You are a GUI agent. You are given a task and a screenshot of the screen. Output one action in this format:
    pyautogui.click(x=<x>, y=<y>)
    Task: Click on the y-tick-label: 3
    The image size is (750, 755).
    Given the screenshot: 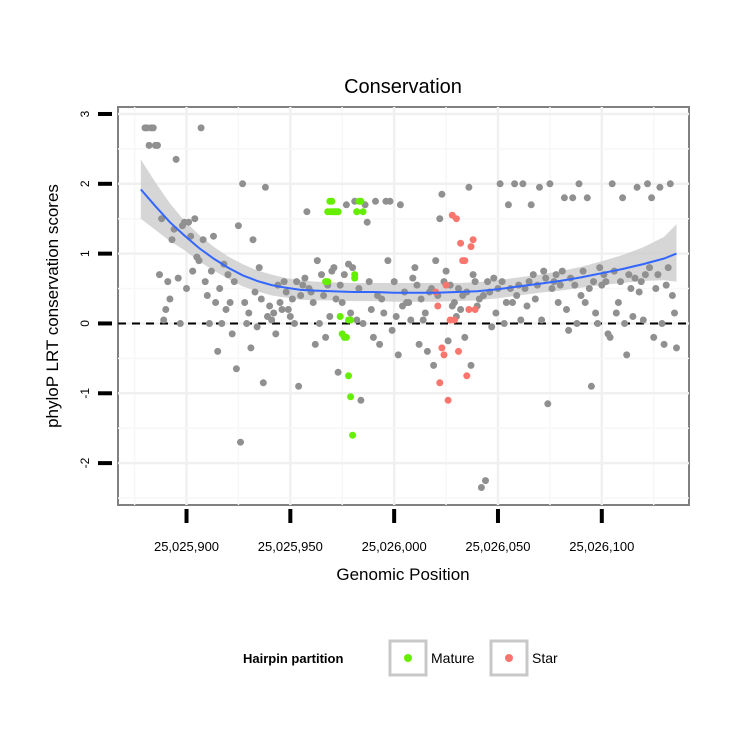 What is the action you would take?
    pyautogui.click(x=85, y=113)
    